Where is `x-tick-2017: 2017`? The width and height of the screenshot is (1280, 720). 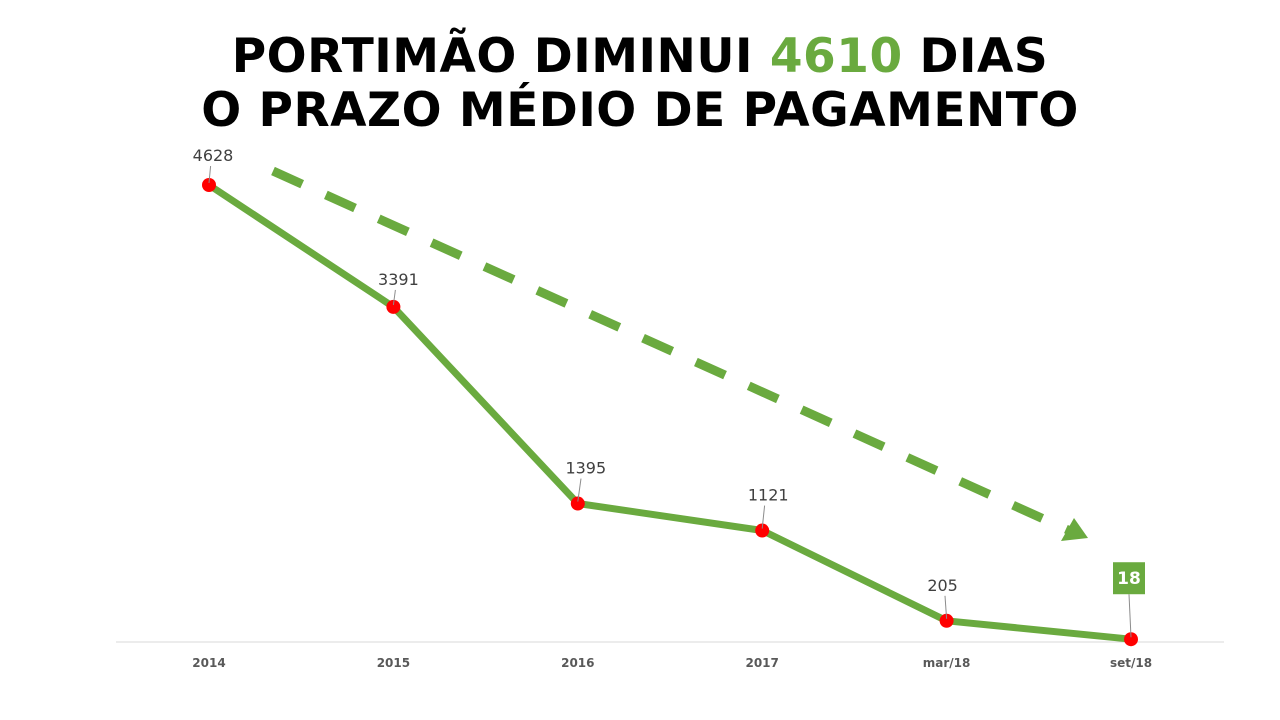 x-tick-2017: 2017 is located at coordinates (761, 663).